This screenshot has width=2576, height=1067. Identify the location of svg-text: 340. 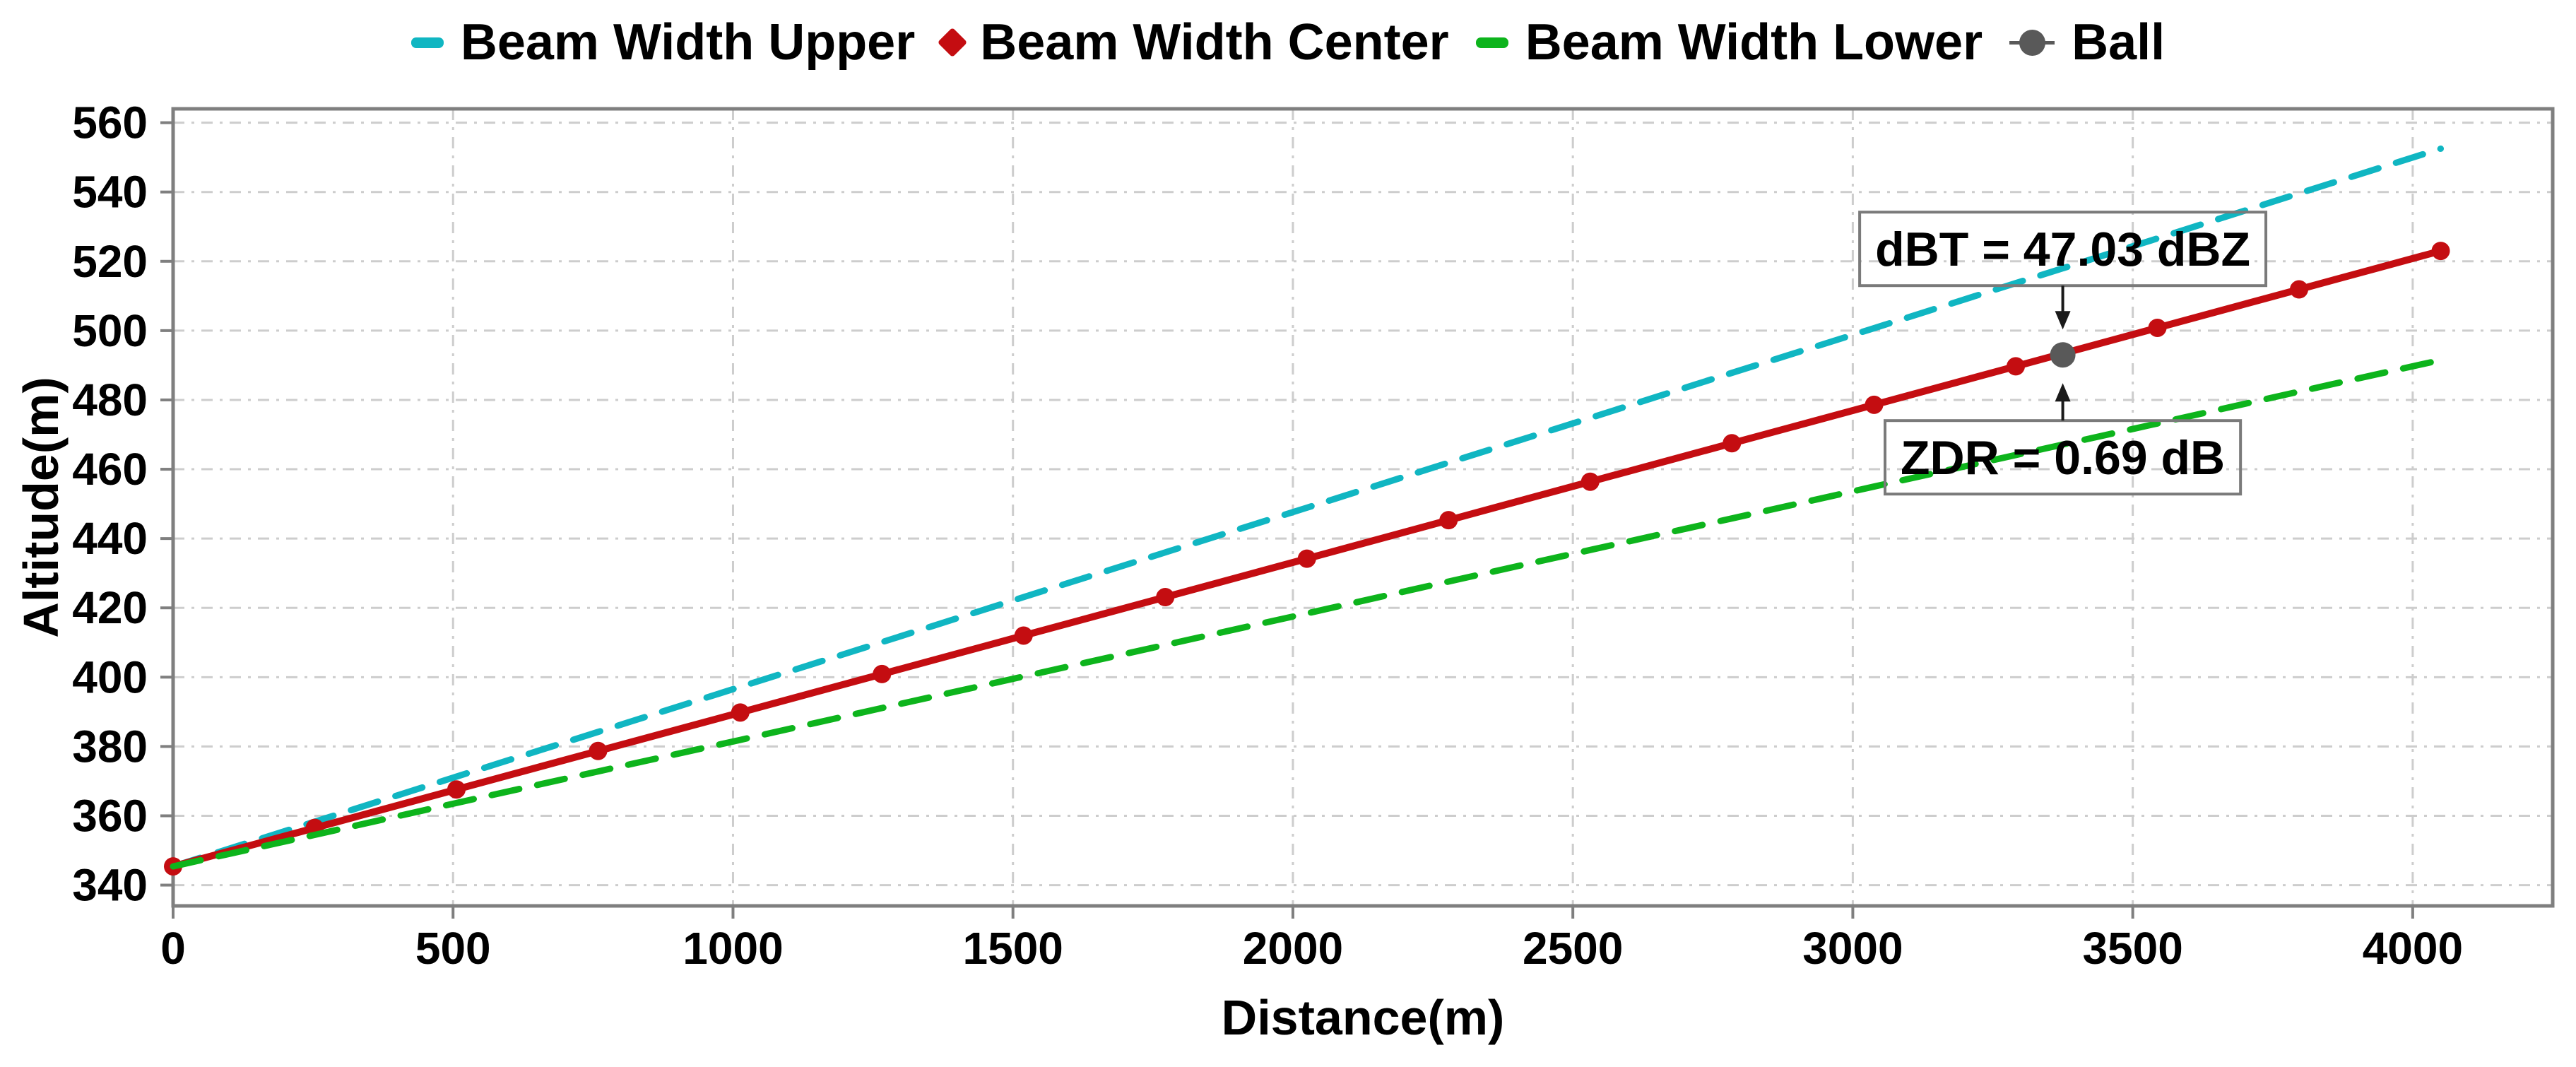
(110, 885).